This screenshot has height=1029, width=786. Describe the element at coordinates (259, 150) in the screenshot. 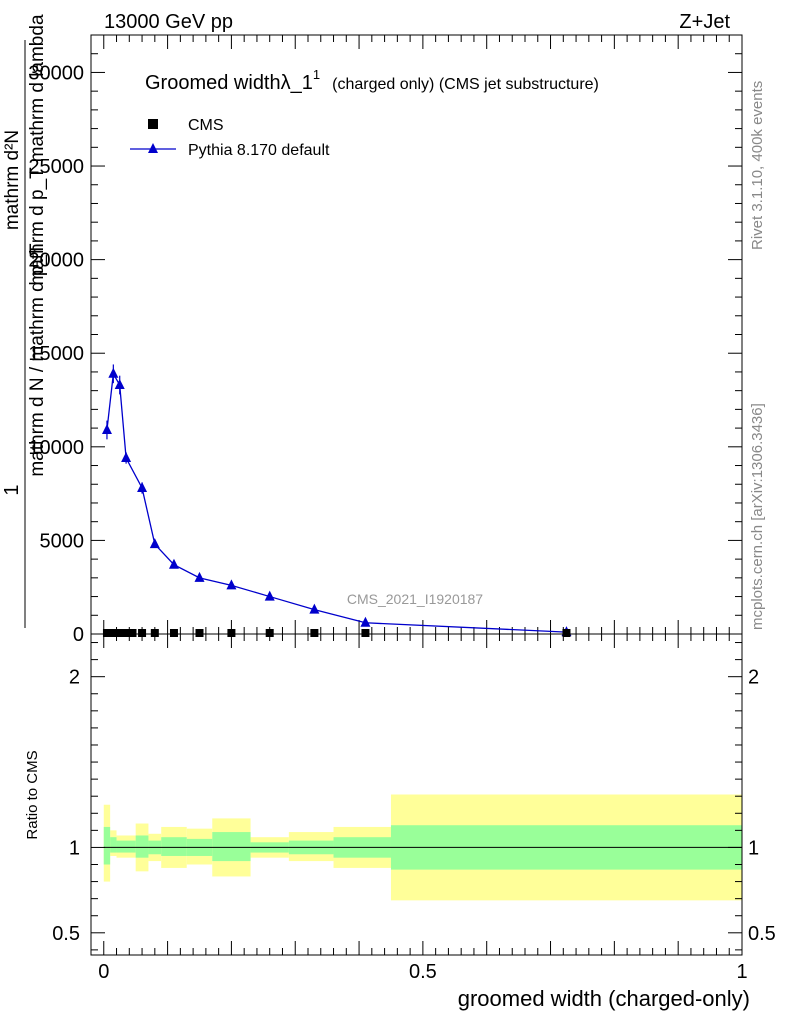

I see `legend-pythia-label: Pythia 8.170 default` at that location.